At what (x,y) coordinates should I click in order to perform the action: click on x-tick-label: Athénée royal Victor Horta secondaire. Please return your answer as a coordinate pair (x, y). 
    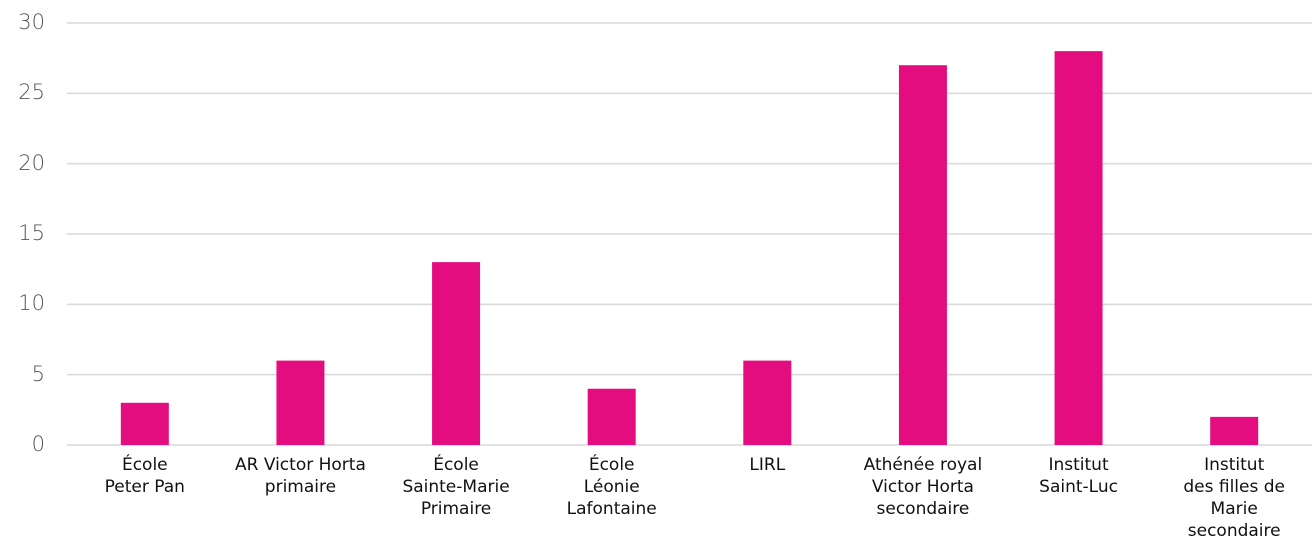
    Looking at the image, I should click on (923, 487).